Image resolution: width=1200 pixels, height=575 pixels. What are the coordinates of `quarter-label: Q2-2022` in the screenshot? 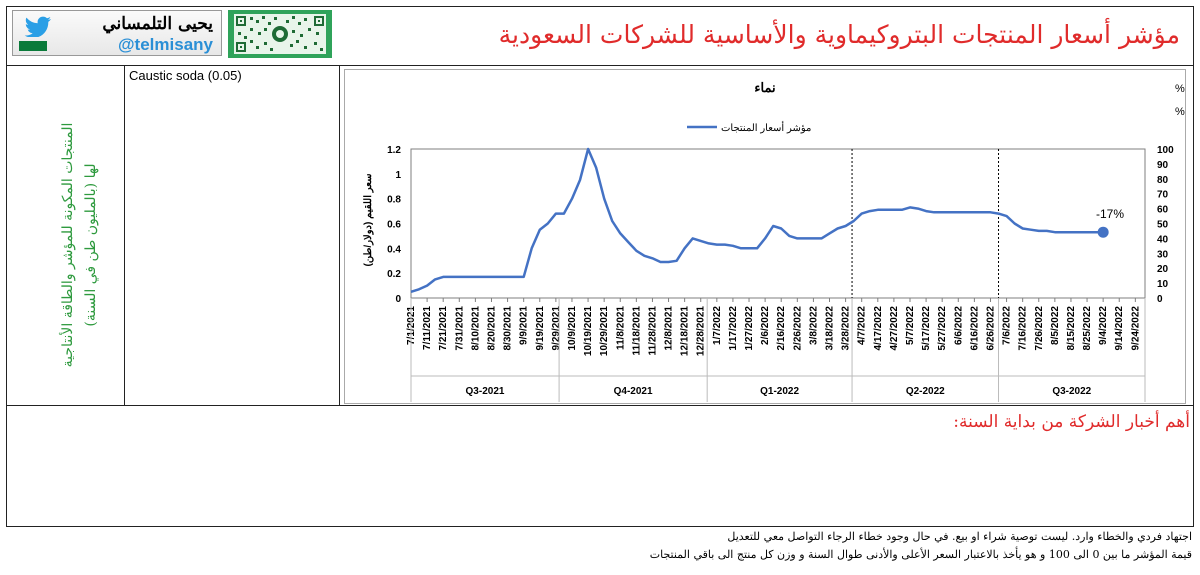 It's located at (925, 391).